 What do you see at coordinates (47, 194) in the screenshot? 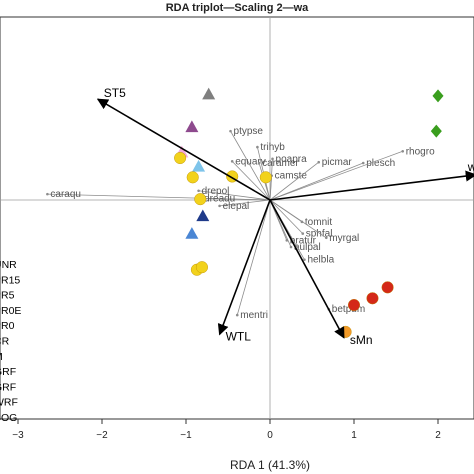
I see `species-tip-caraqu` at bounding box center [47, 194].